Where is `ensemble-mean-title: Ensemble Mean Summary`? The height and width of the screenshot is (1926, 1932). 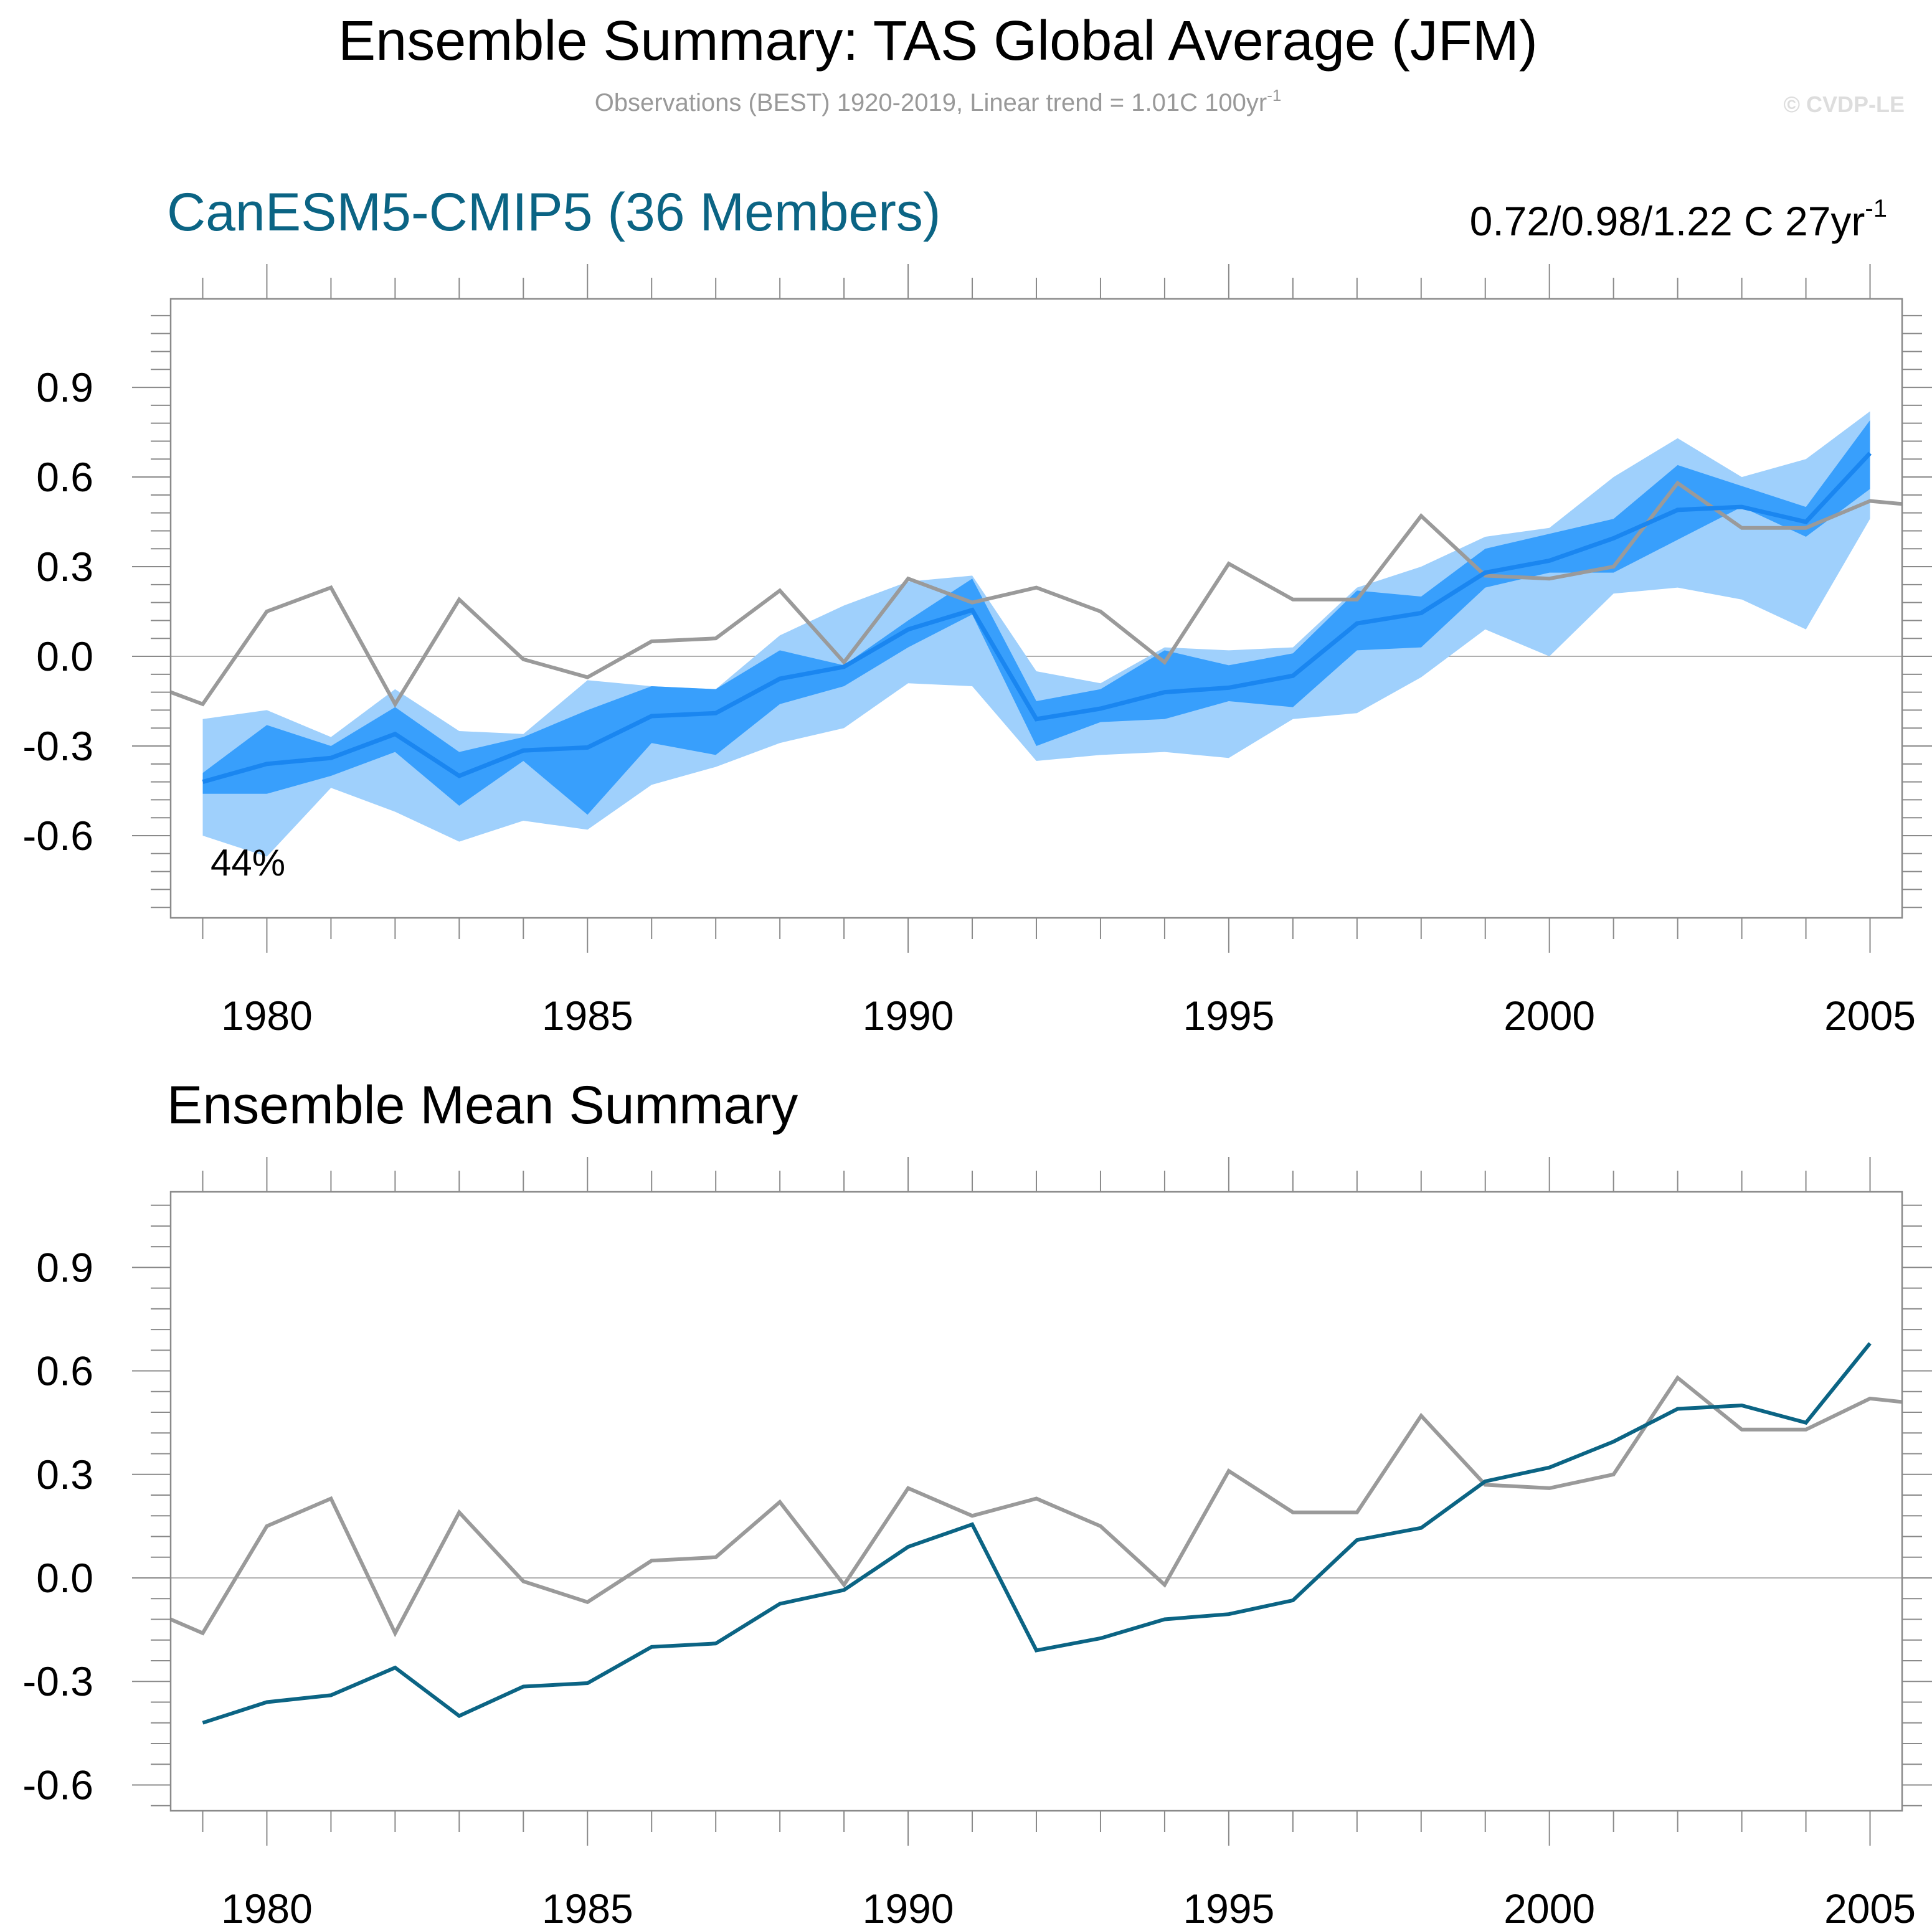 ensemble-mean-title: Ensemble Mean Summary is located at coordinates (482, 1105).